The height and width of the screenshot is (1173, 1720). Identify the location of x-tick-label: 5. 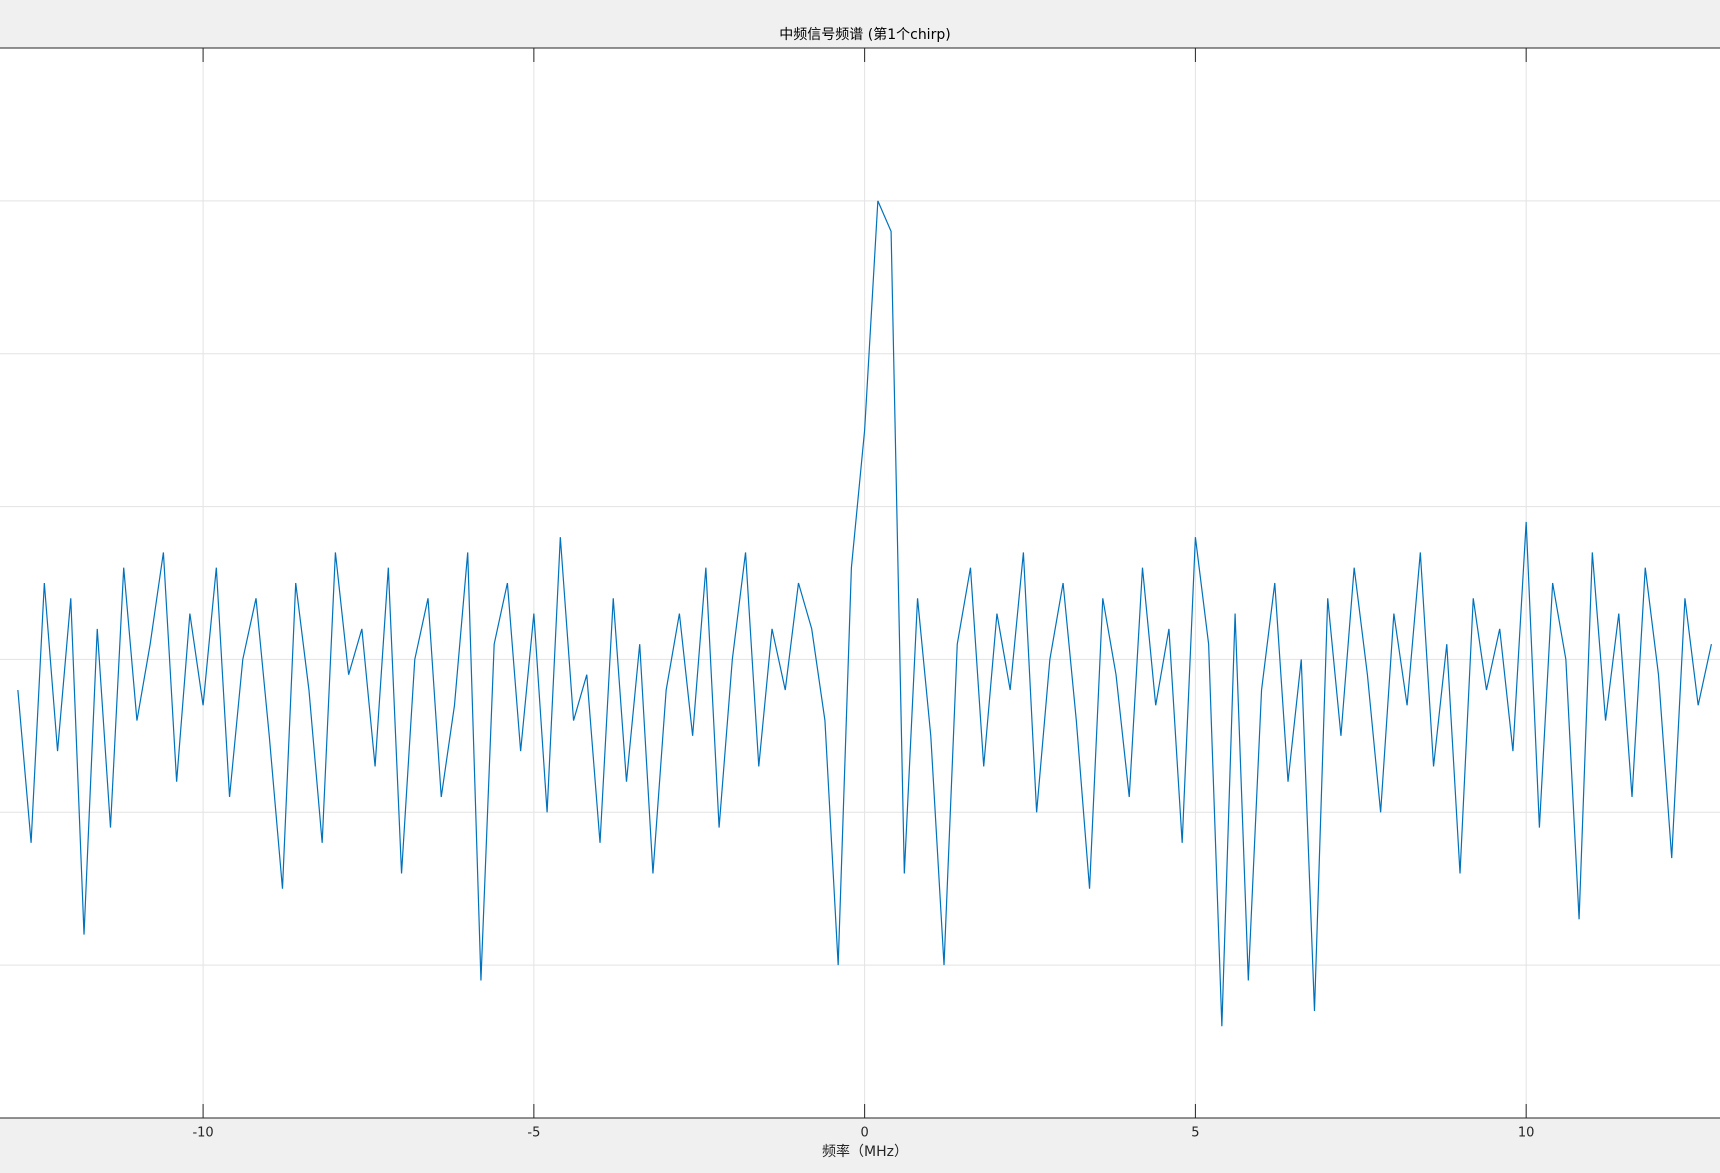
(1195, 1133).